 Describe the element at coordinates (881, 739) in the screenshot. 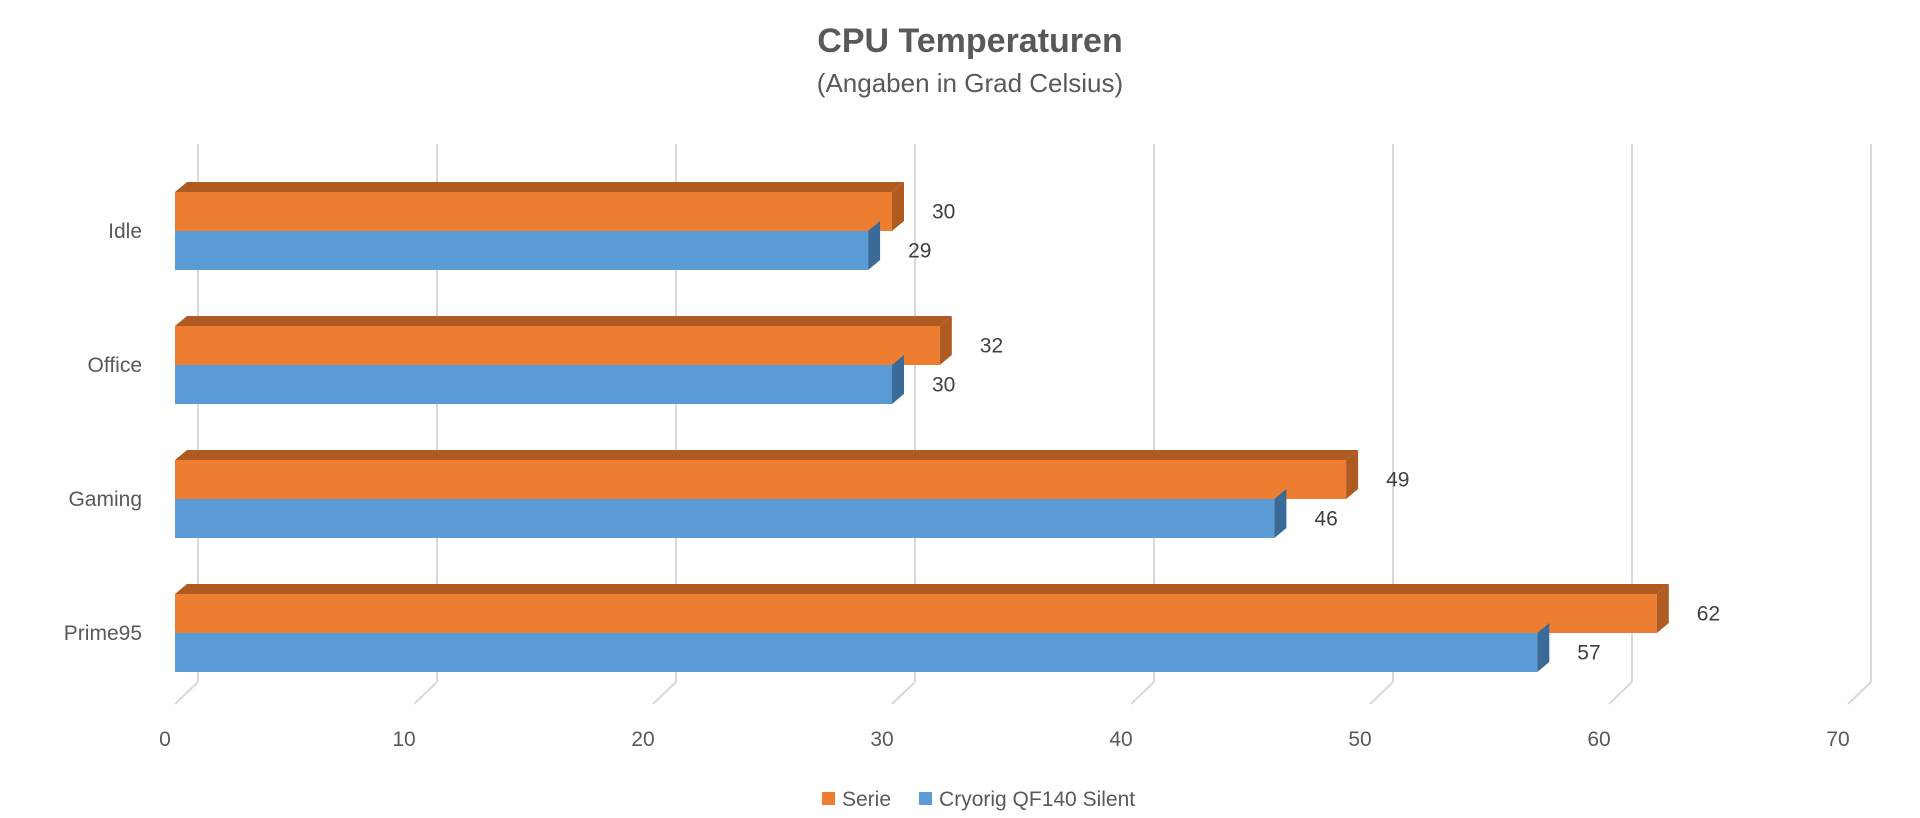

I see `x-tick-label: 30` at that location.